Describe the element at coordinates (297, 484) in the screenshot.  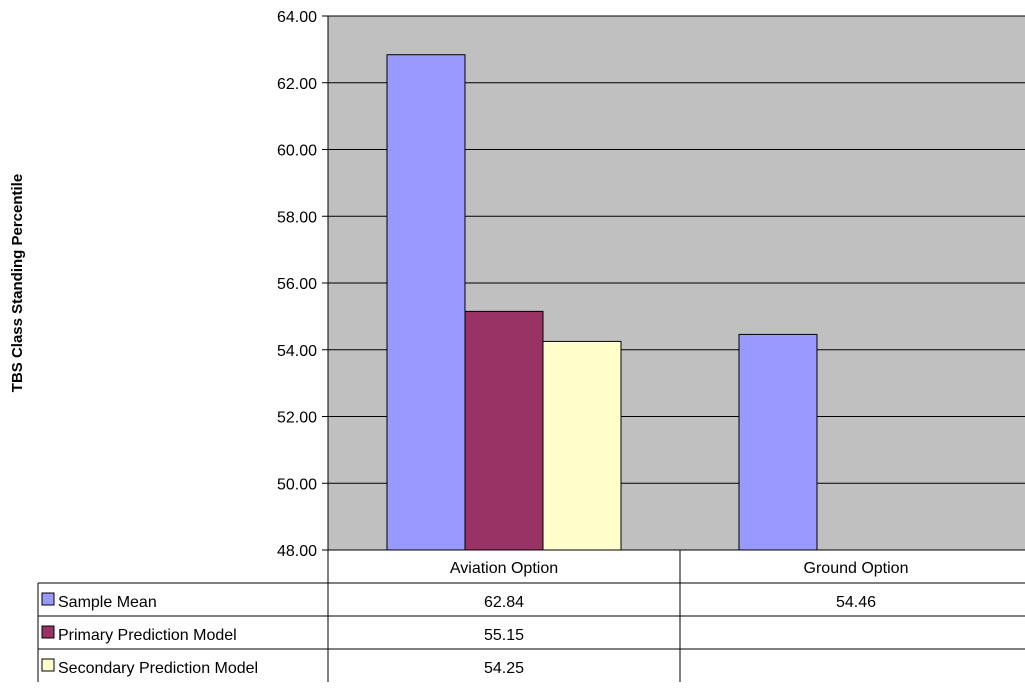
I see `y-tick-label: 50.00` at that location.